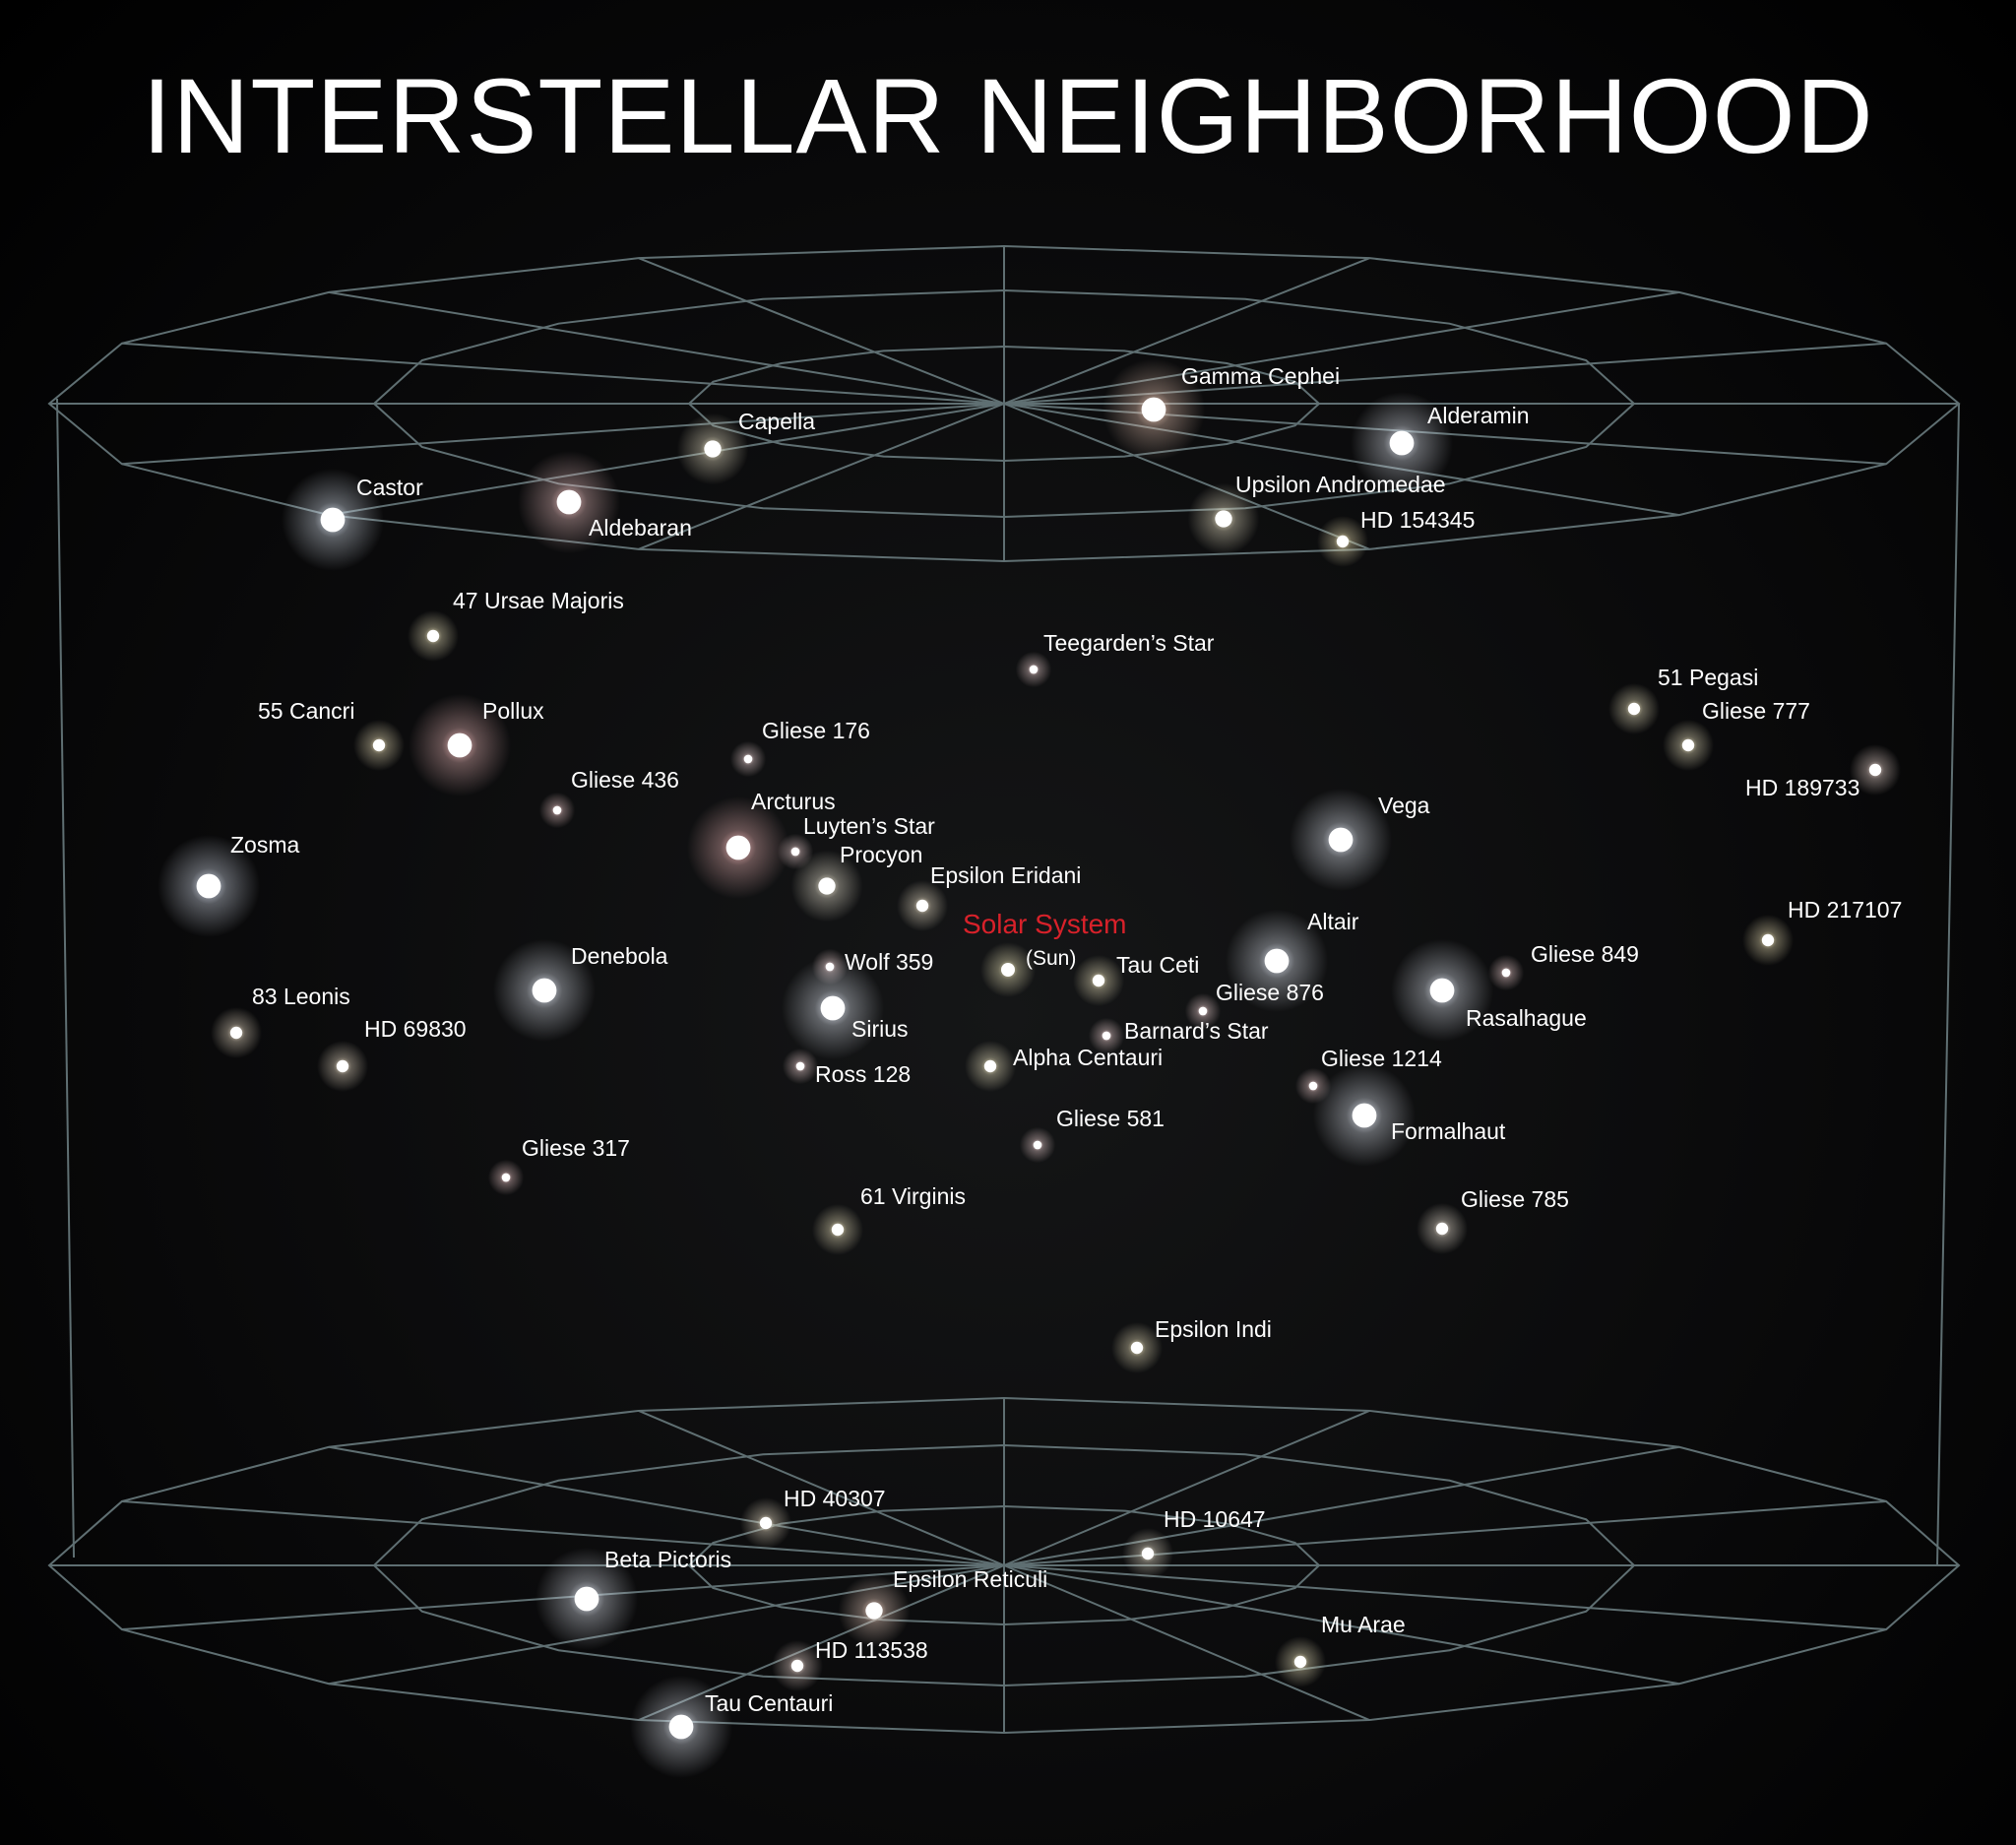  What do you see at coordinates (1051, 959) in the screenshot?
I see `sun-sublabel: (Sun)` at bounding box center [1051, 959].